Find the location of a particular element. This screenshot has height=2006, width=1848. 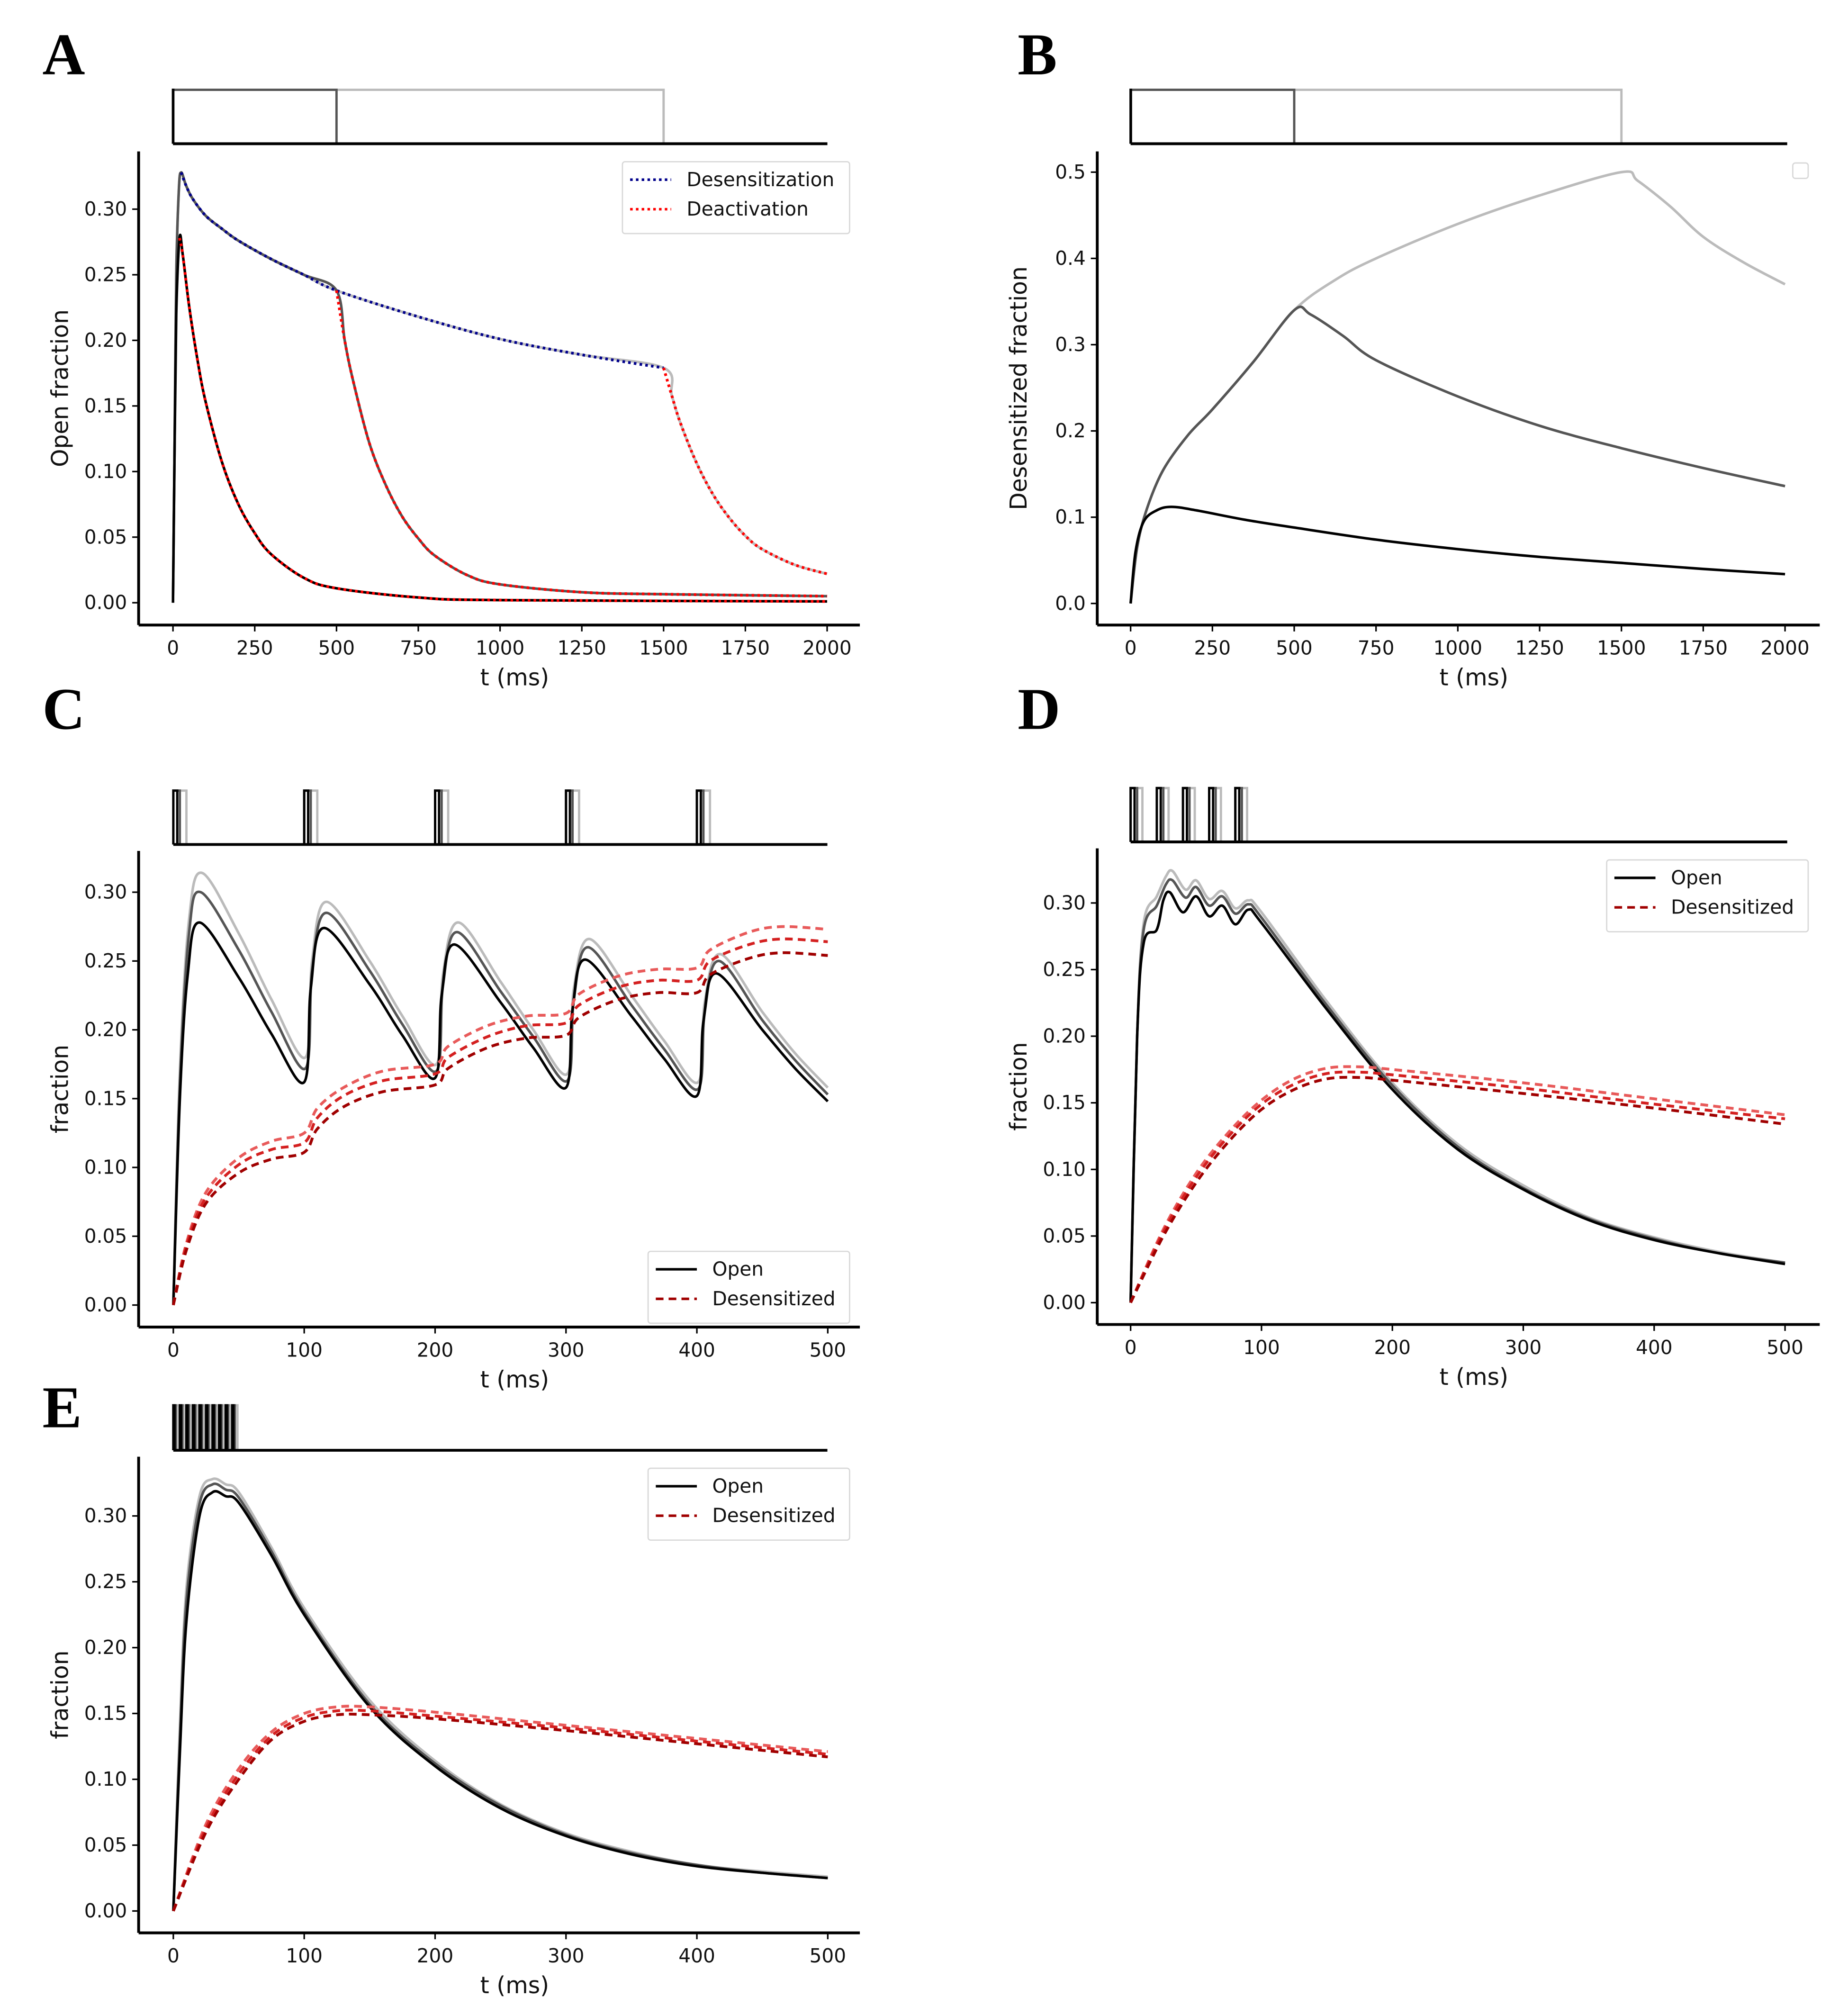

legend-label: Deactivation is located at coordinates (747, 209).